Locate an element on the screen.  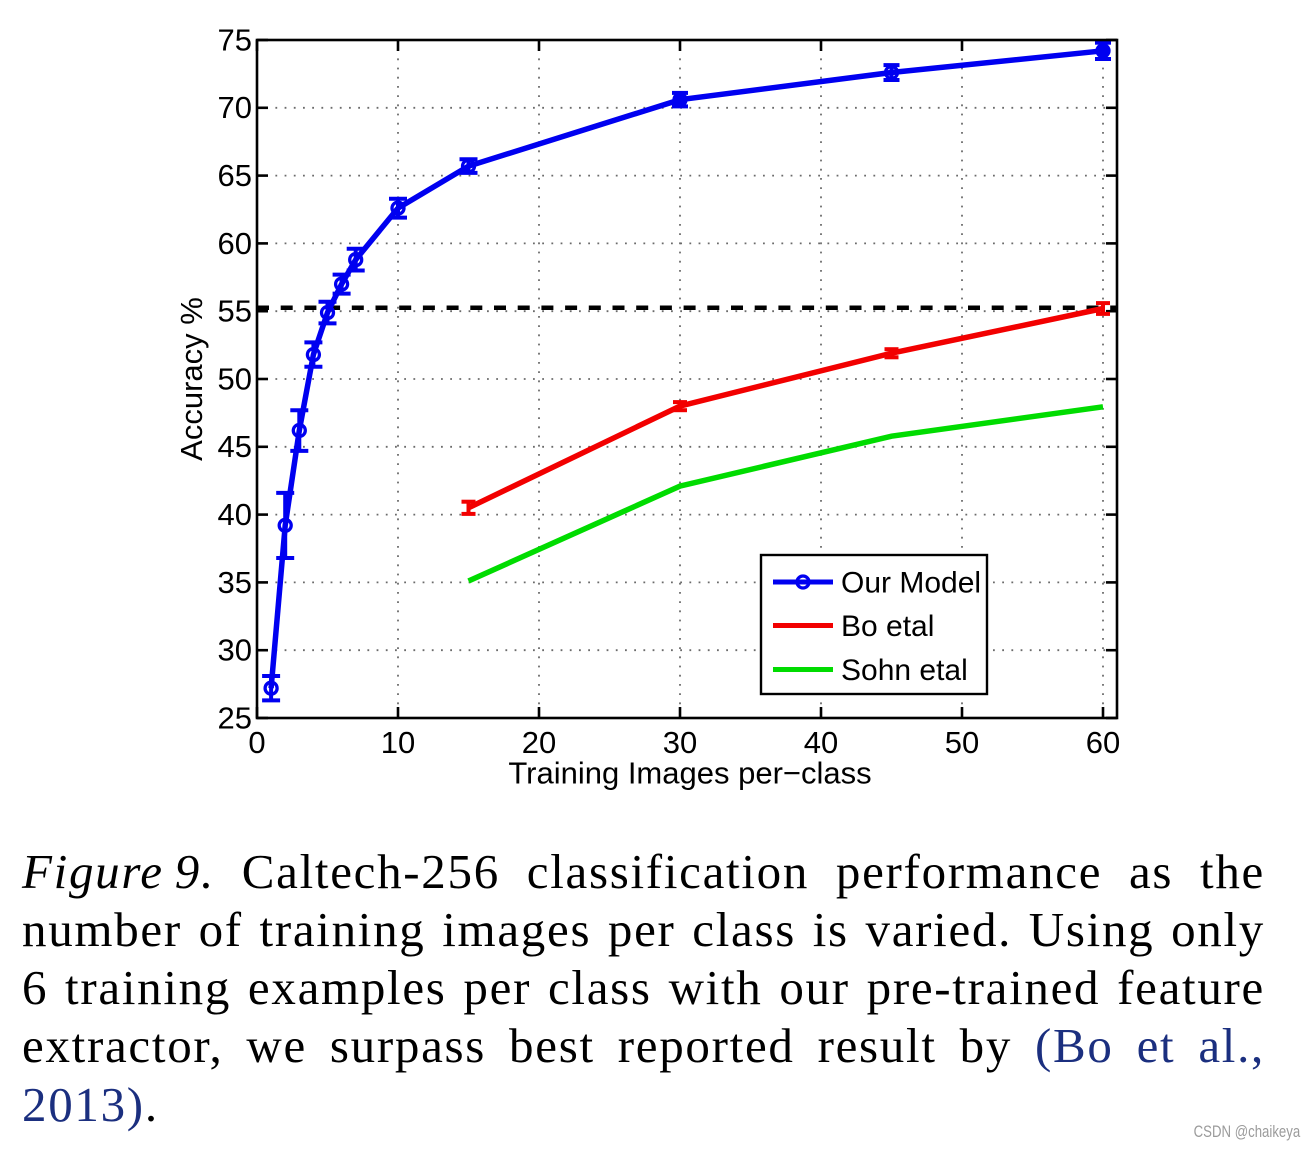
svg-text: Training Images per−class is located at coordinates (689, 773).